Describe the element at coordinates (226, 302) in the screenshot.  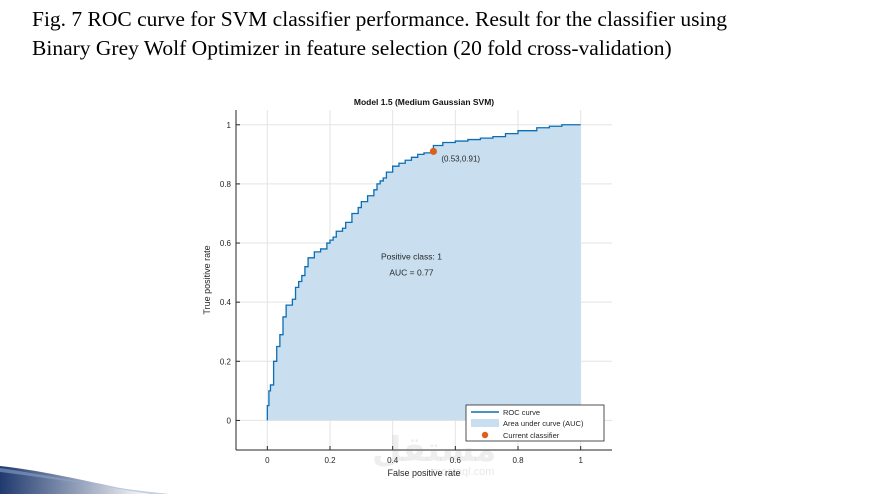
I see `y-tick-label: 0.4` at that location.